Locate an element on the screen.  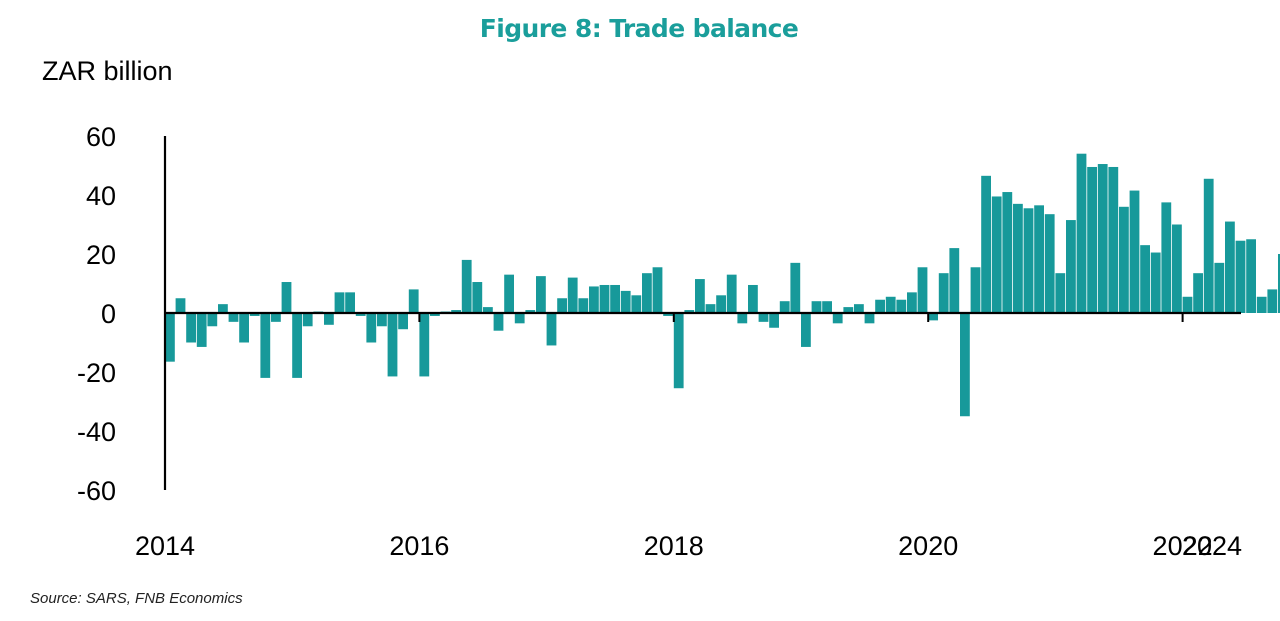
y-tick-label: 60 is located at coordinates (101, 137).